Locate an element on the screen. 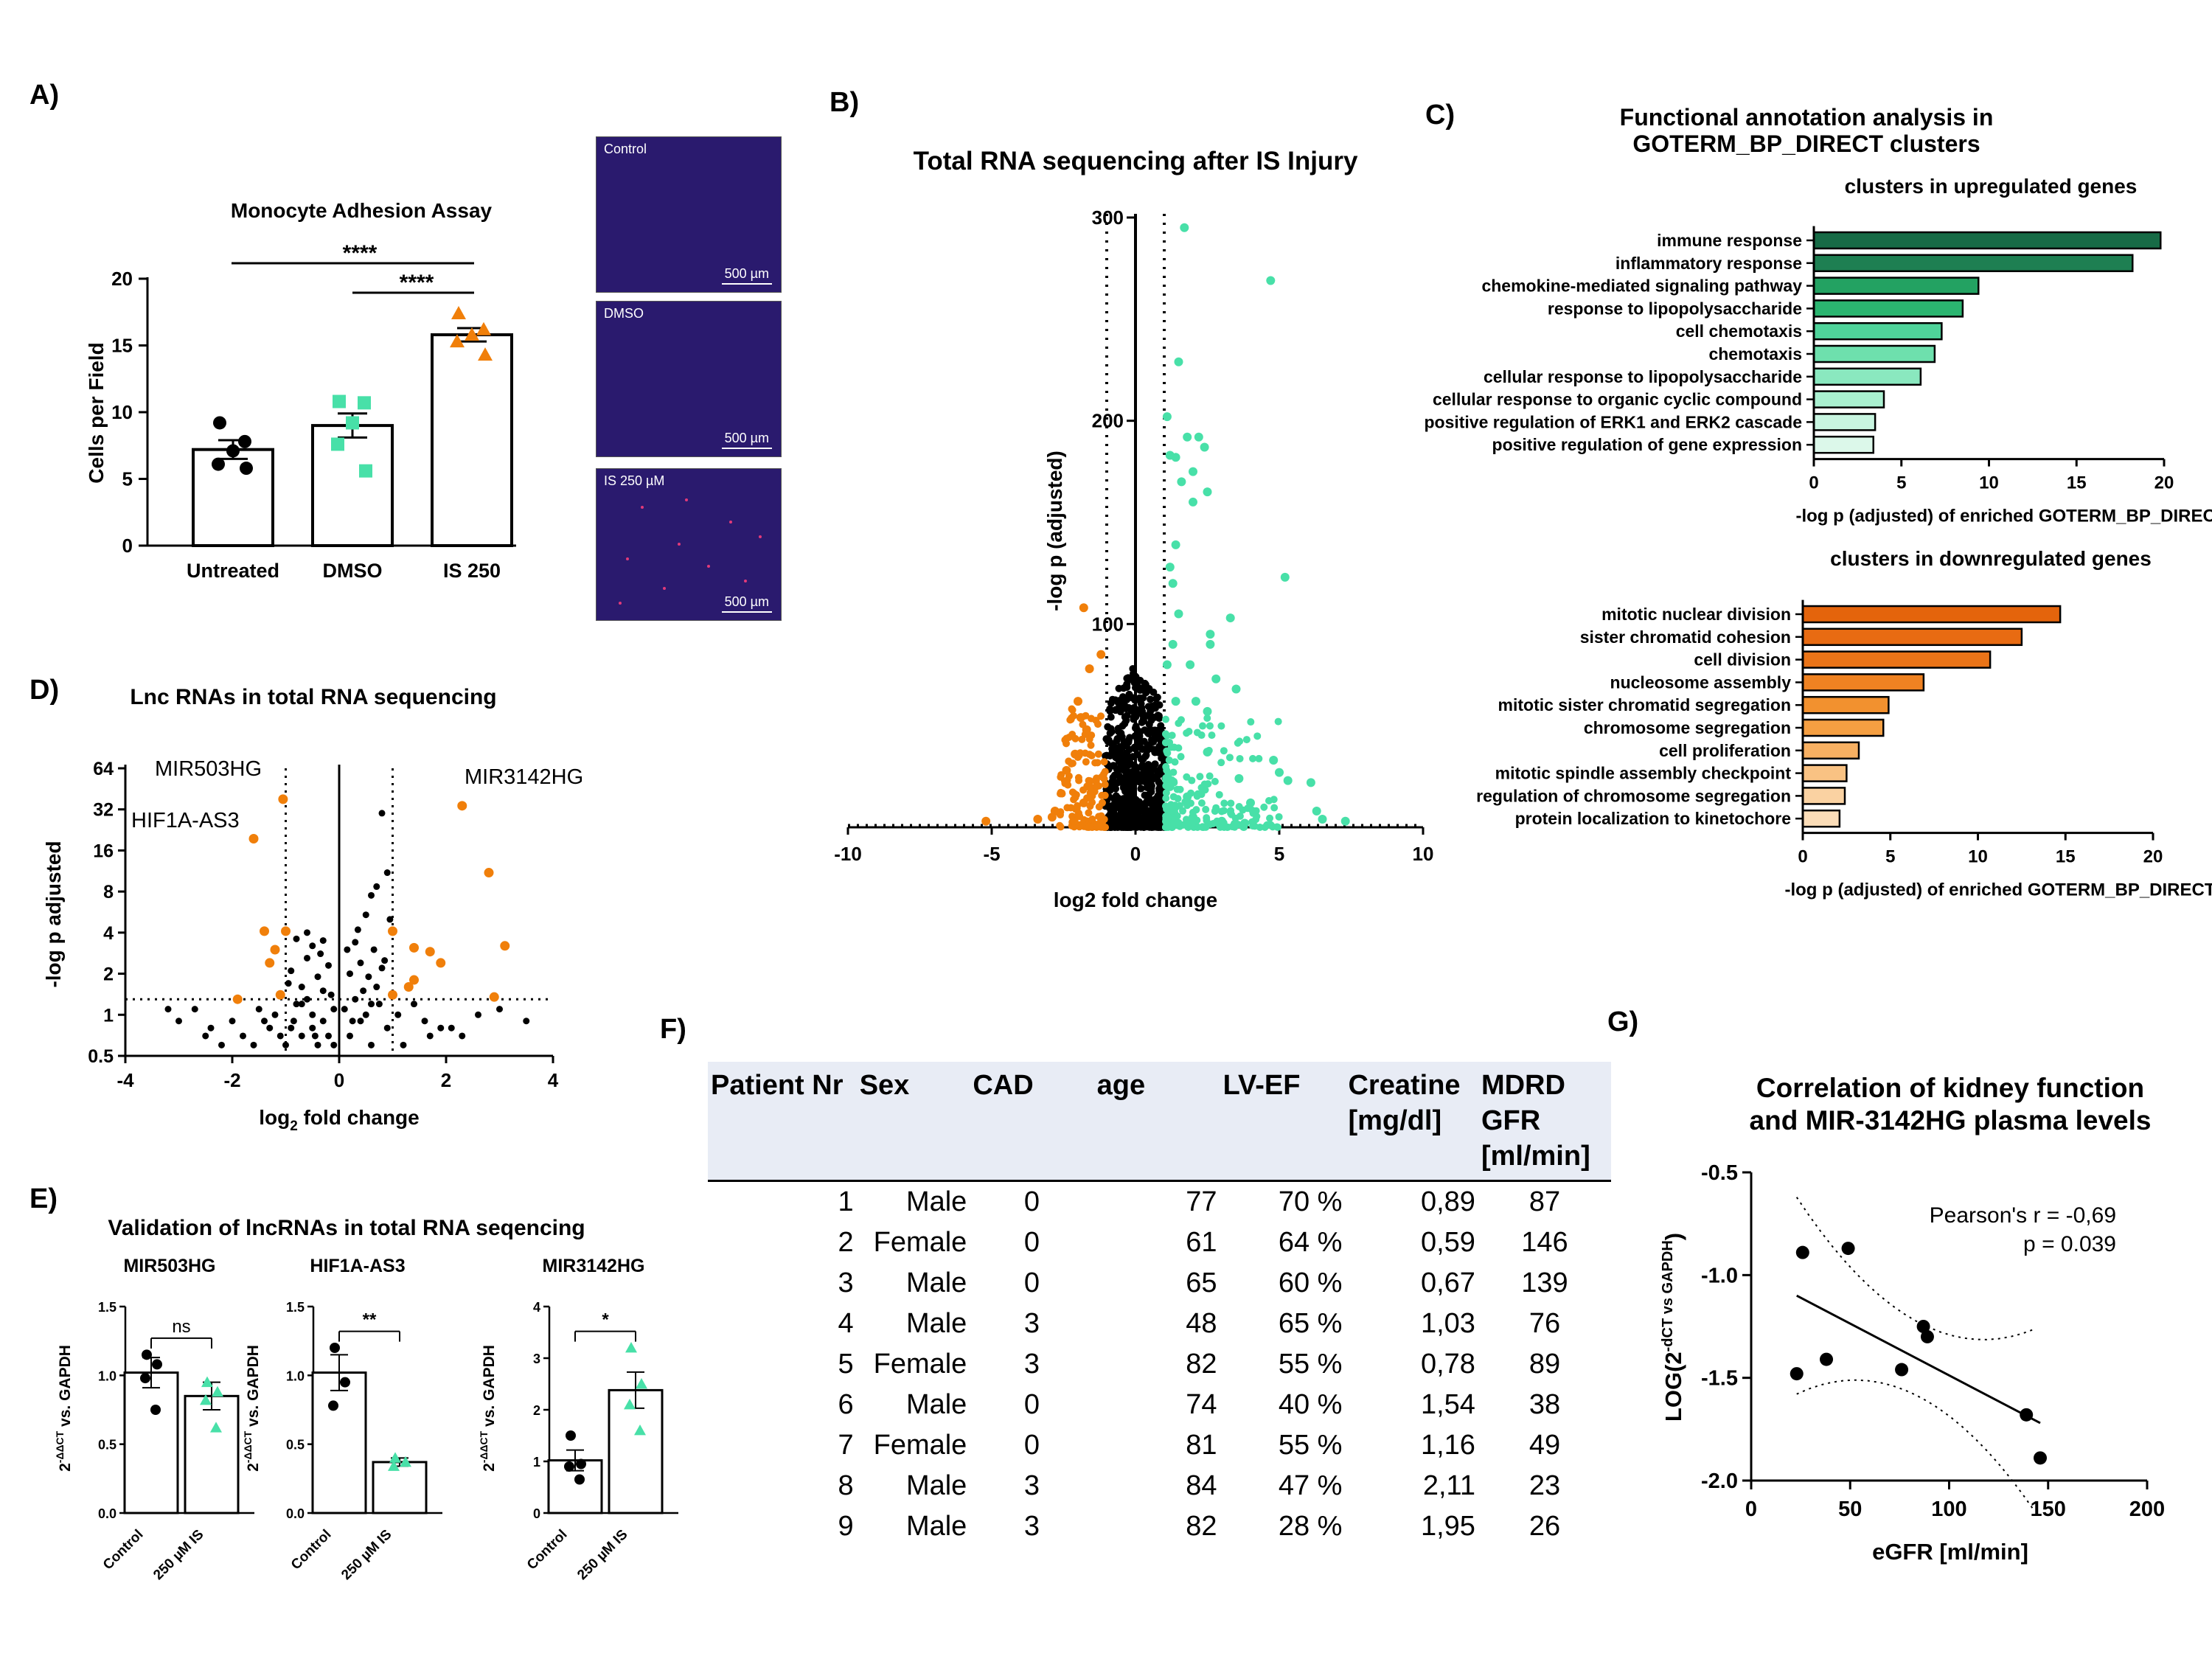 The height and width of the screenshot is (1659, 2212). table-cell: 77 is located at coordinates (1201, 1201).